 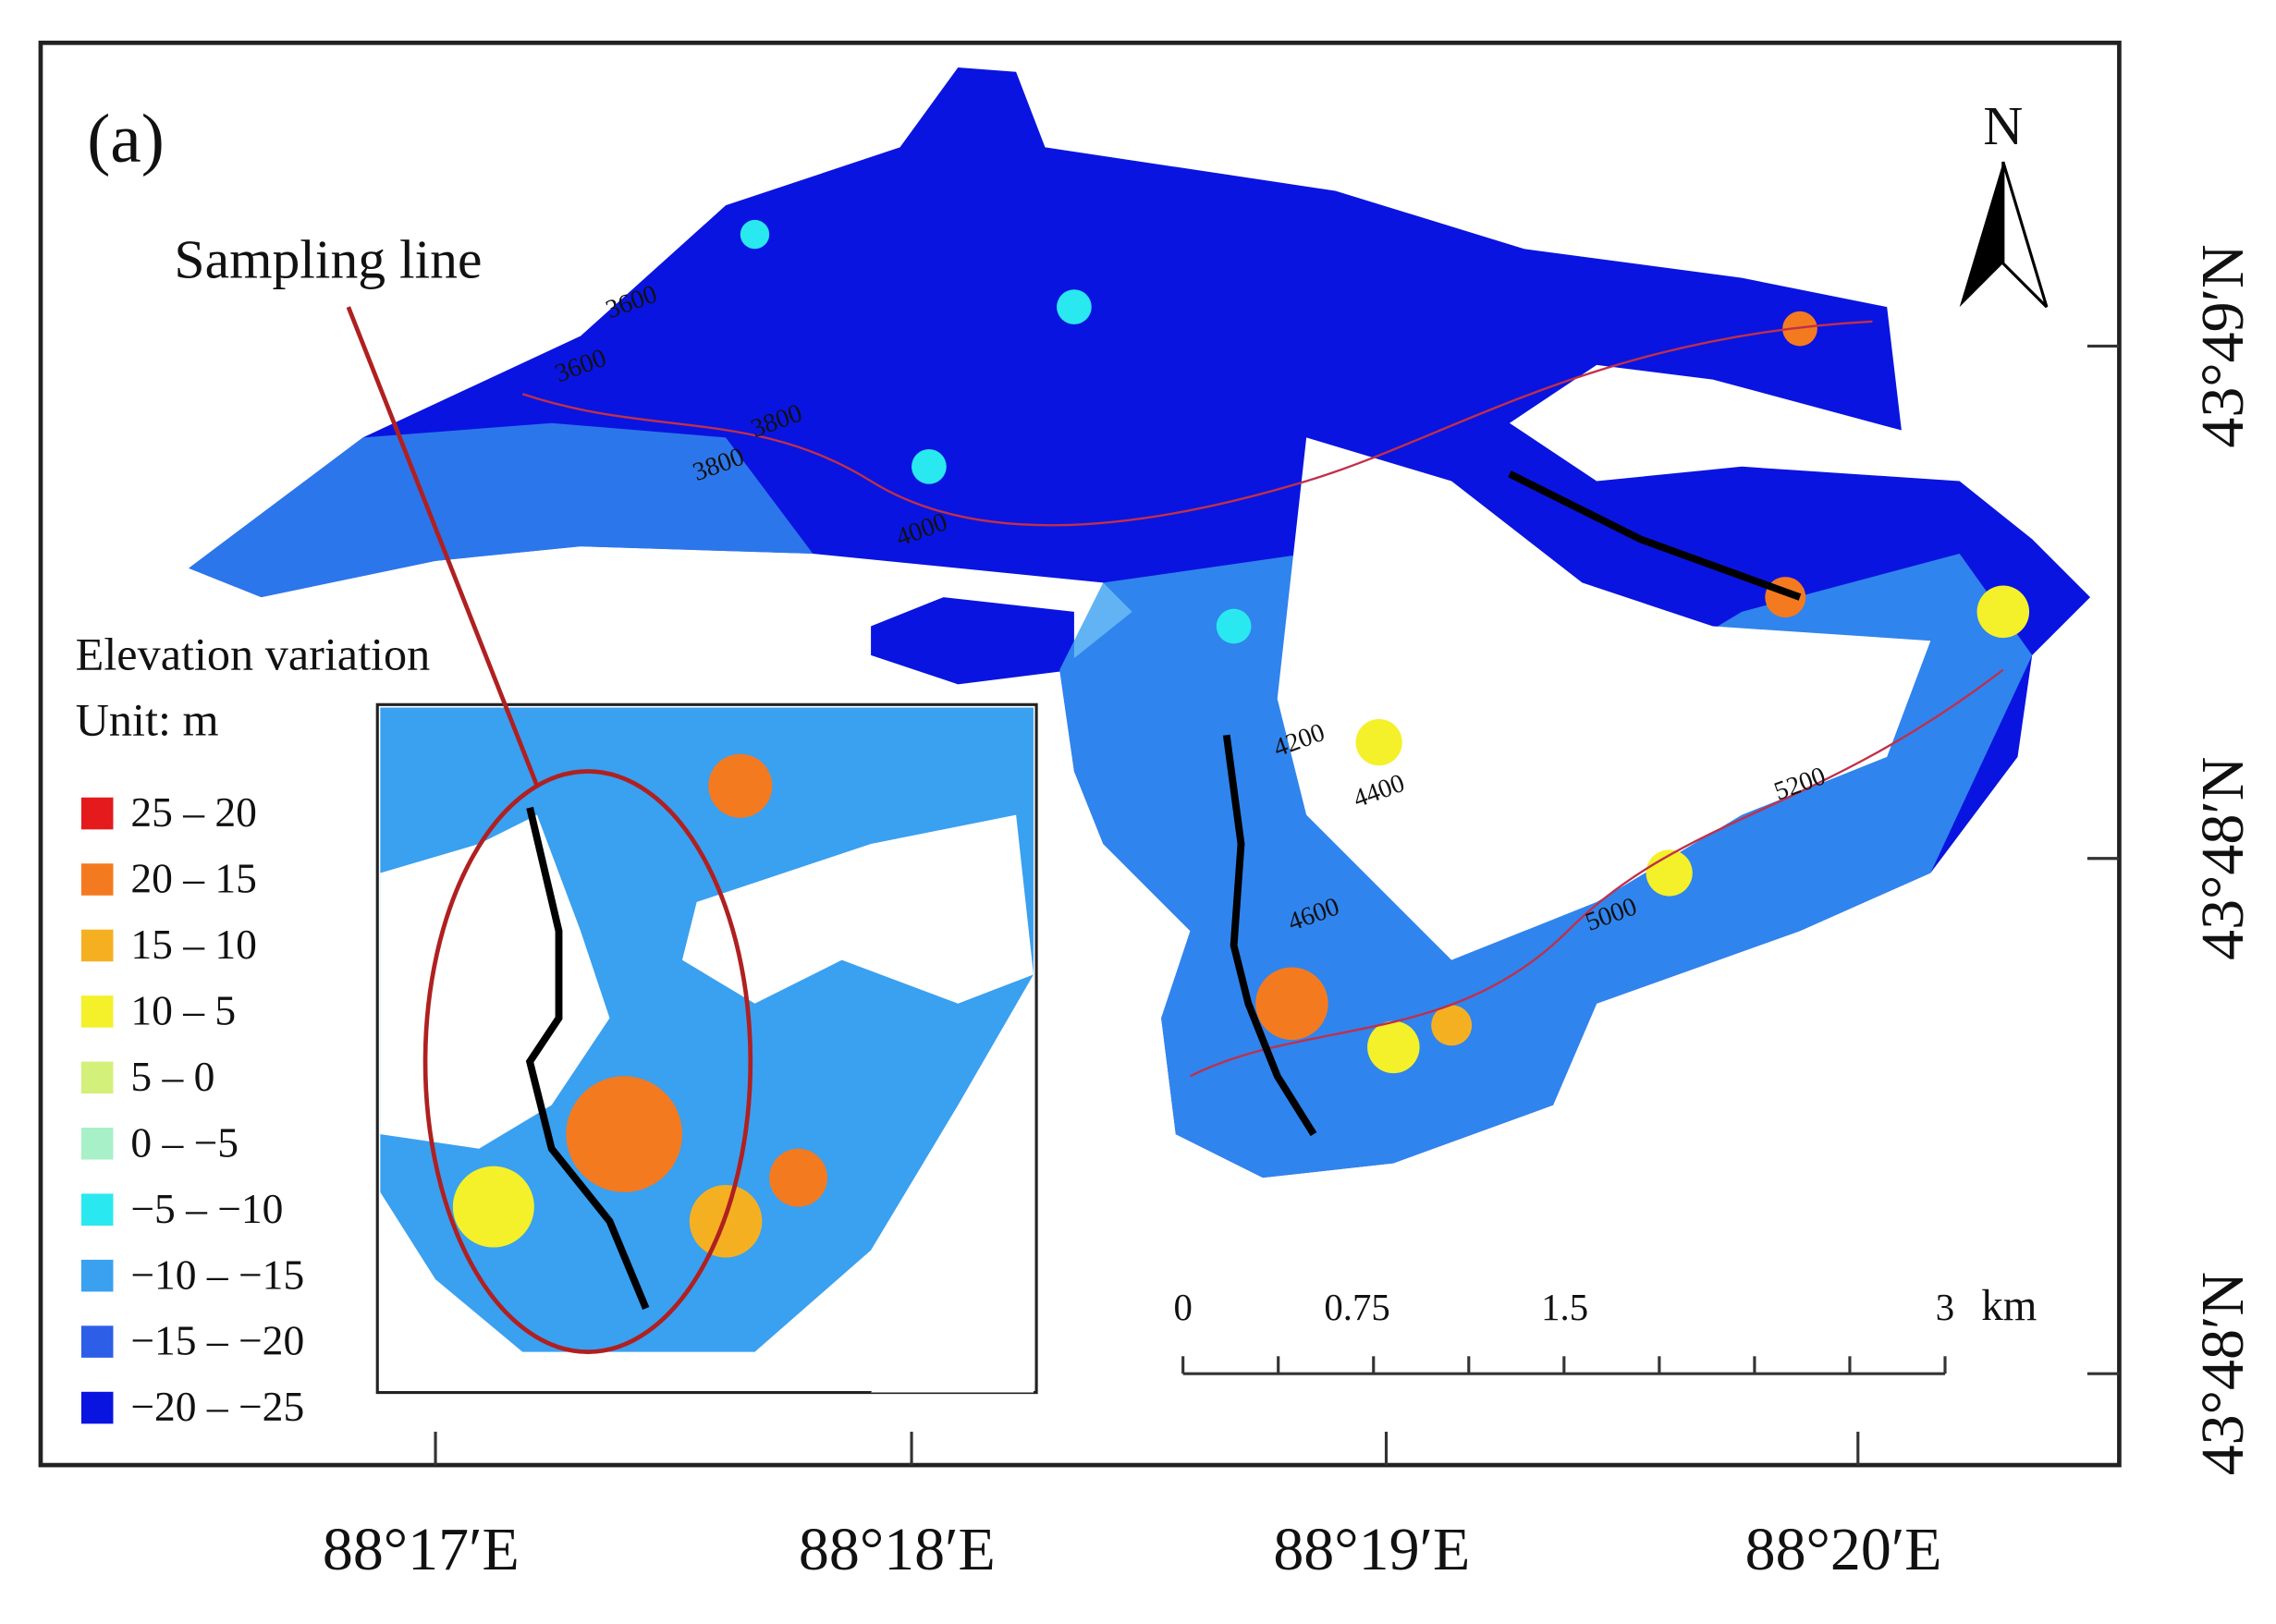 I want to click on annotation: Sampling line, so click(x=328, y=259).